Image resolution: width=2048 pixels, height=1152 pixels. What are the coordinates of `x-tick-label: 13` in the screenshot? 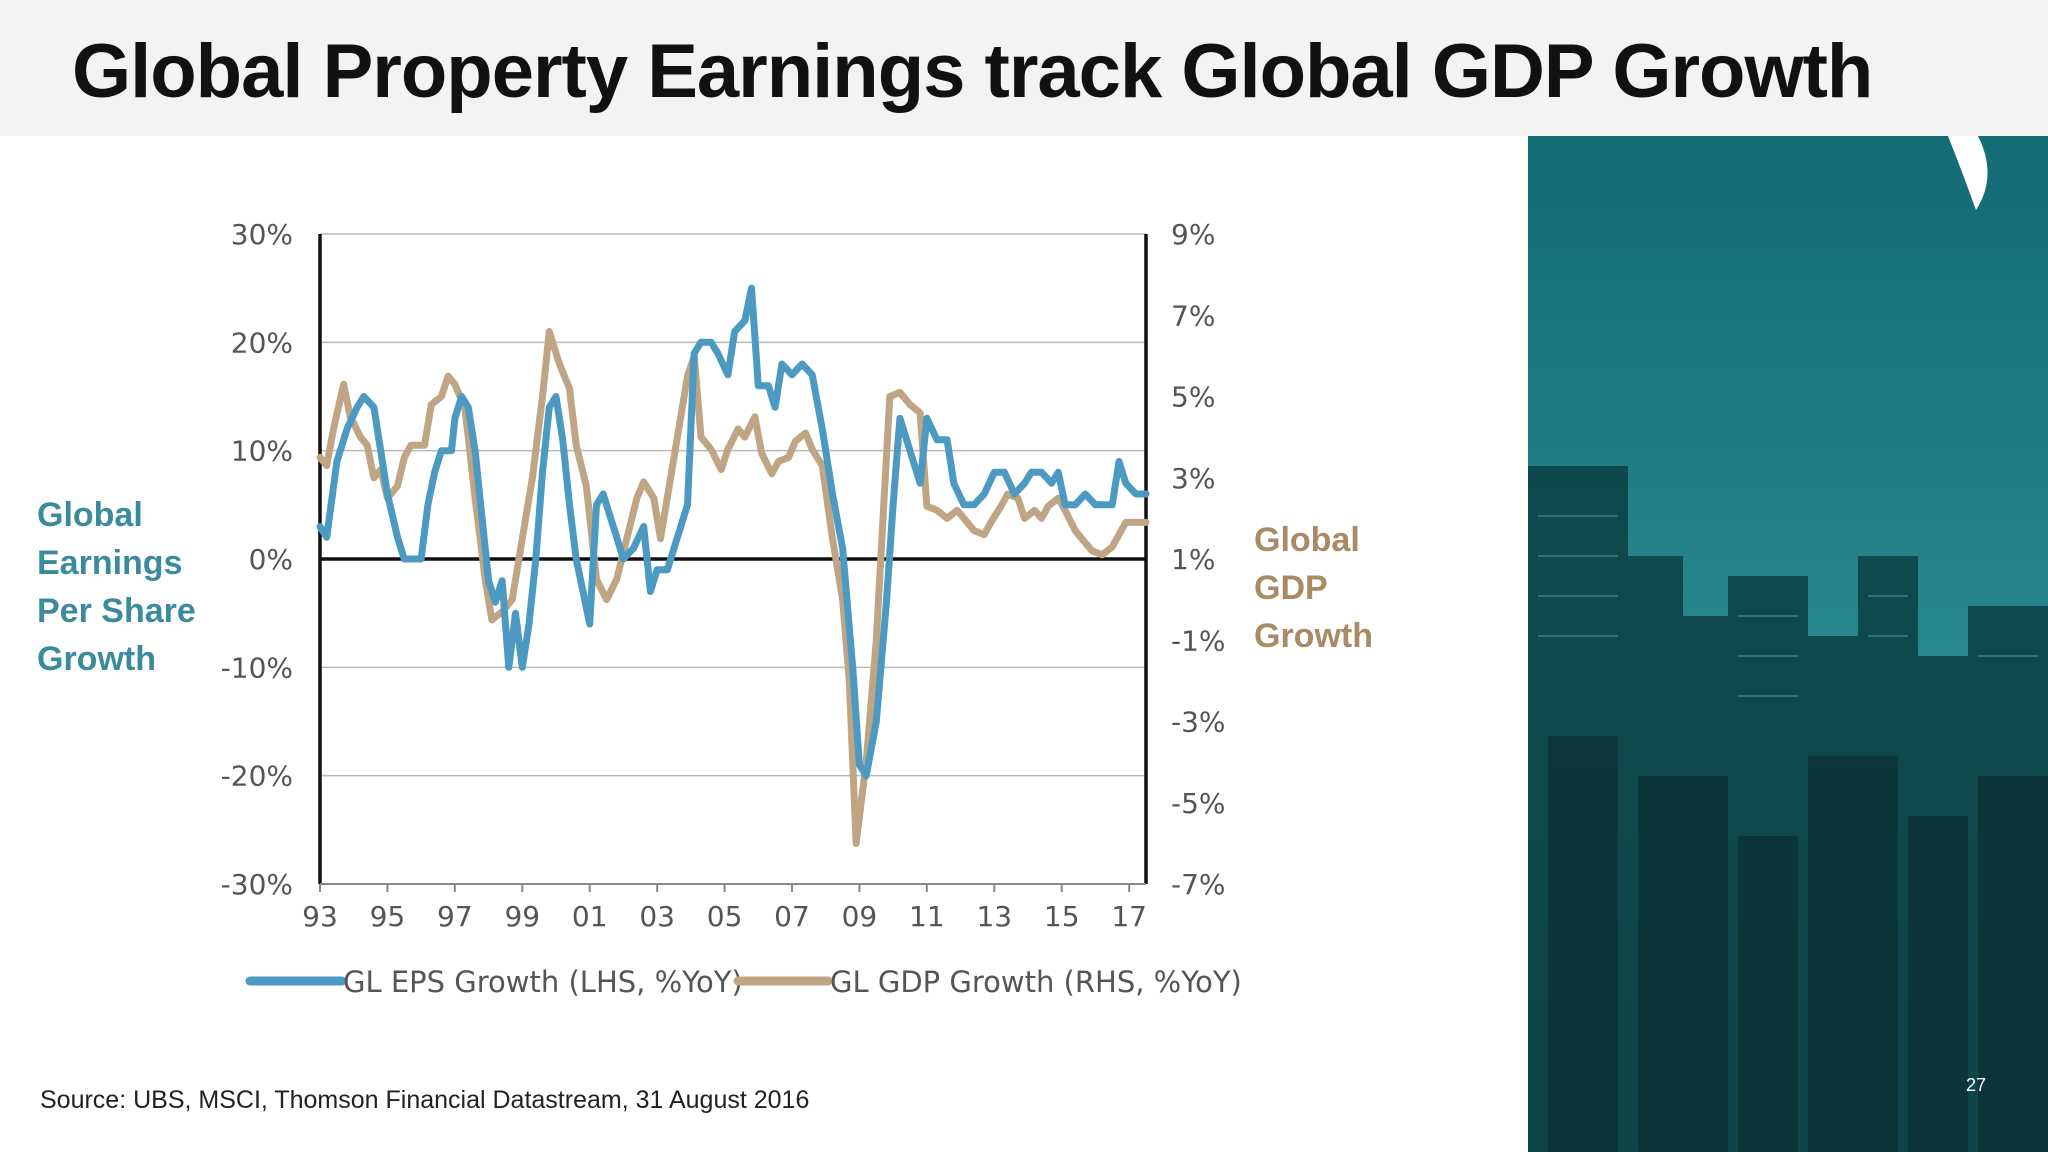 It's located at (994, 916).